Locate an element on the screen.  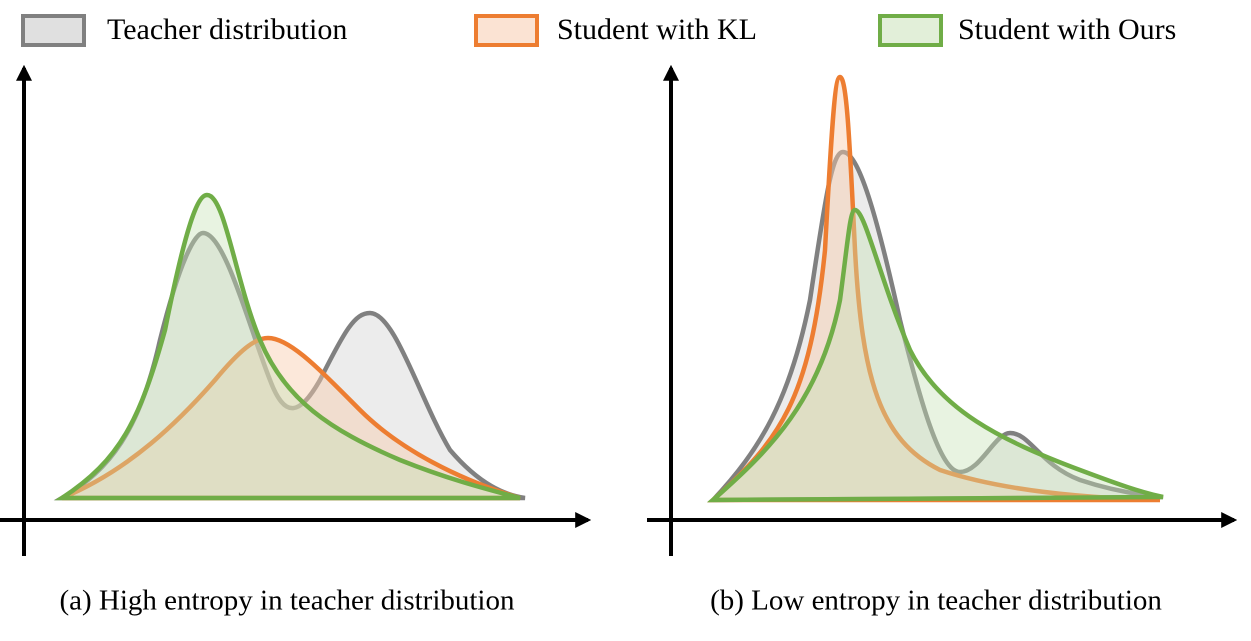
legend-label: Teacher distribution is located at coordinates (227, 29).